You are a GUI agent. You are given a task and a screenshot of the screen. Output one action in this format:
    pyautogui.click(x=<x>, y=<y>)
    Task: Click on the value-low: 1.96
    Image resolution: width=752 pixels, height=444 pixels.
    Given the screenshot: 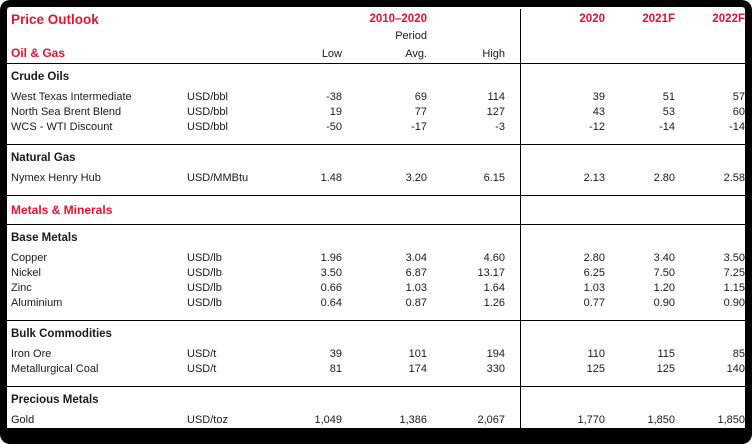 What is the action you would take?
    pyautogui.click(x=331, y=258)
    